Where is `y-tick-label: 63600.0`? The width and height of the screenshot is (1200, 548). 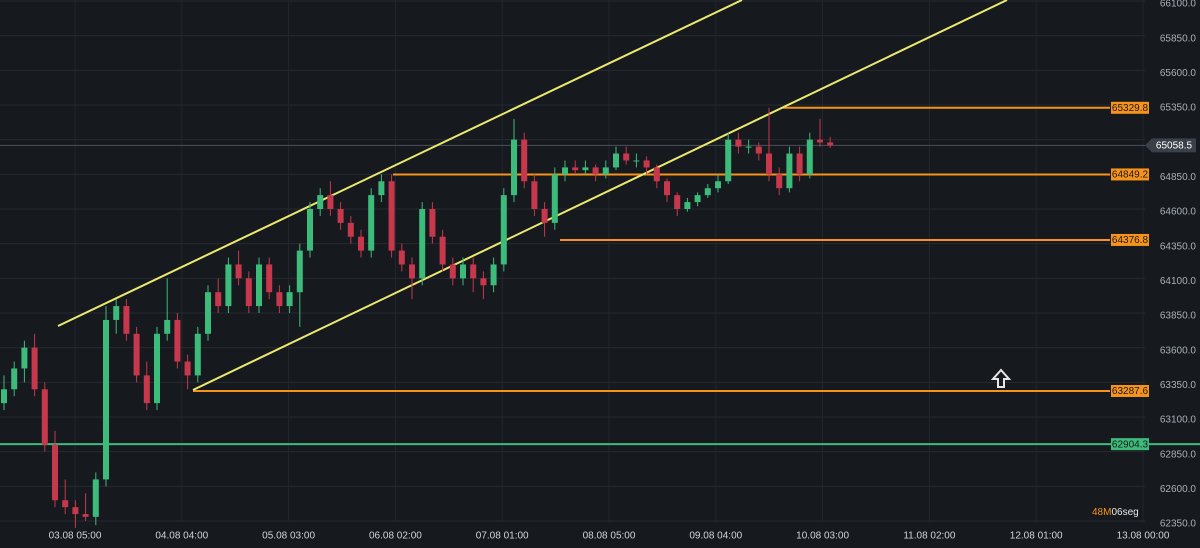
y-tick-label: 63600.0 is located at coordinates (1178, 350).